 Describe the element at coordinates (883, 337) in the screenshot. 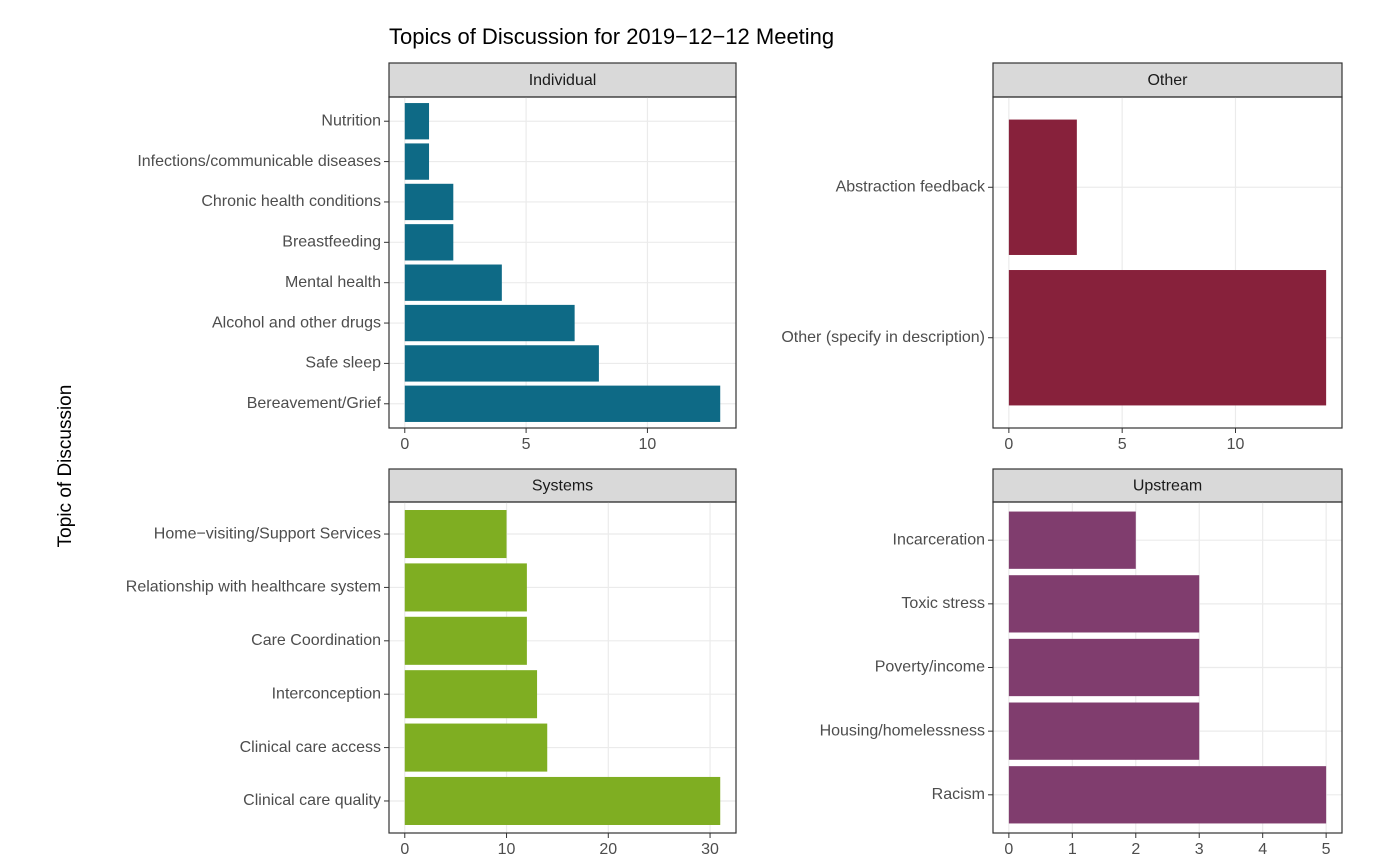

I see `y-tick-label: Other (specify in description)` at that location.